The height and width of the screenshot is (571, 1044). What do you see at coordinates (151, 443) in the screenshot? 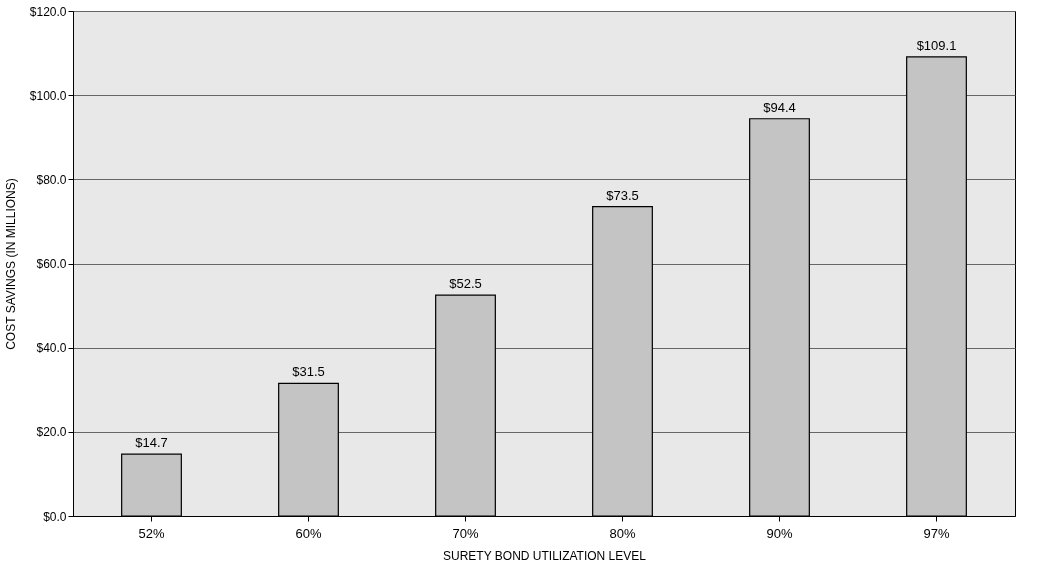
I see `data-label: $14.7` at bounding box center [151, 443].